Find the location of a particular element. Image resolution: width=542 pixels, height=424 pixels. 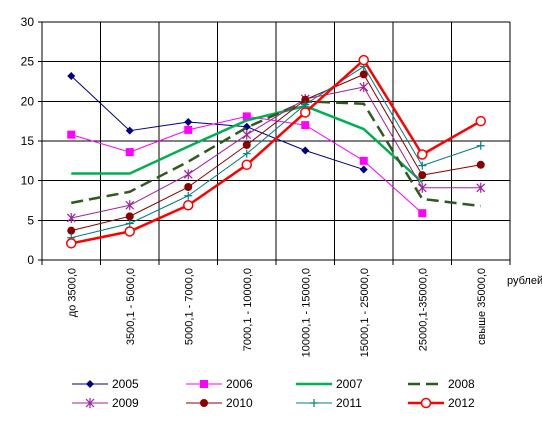

y-tick-label: 25 is located at coordinates (28, 62).